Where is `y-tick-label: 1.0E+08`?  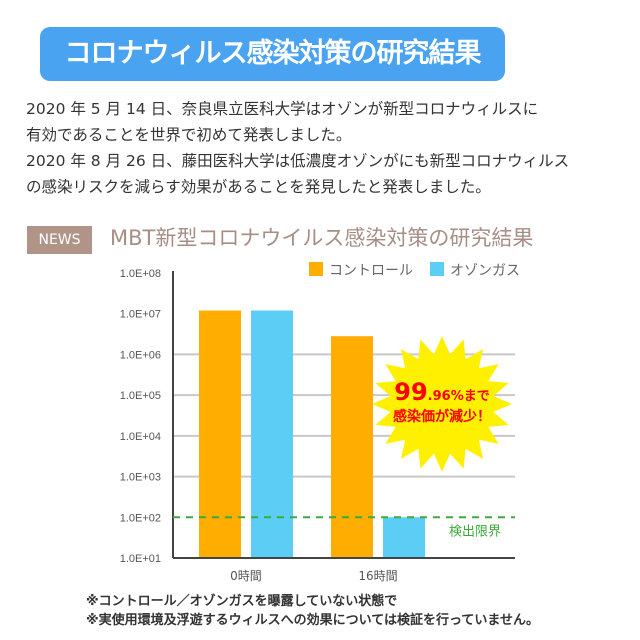
y-tick-label: 1.0E+08 is located at coordinates (140, 274).